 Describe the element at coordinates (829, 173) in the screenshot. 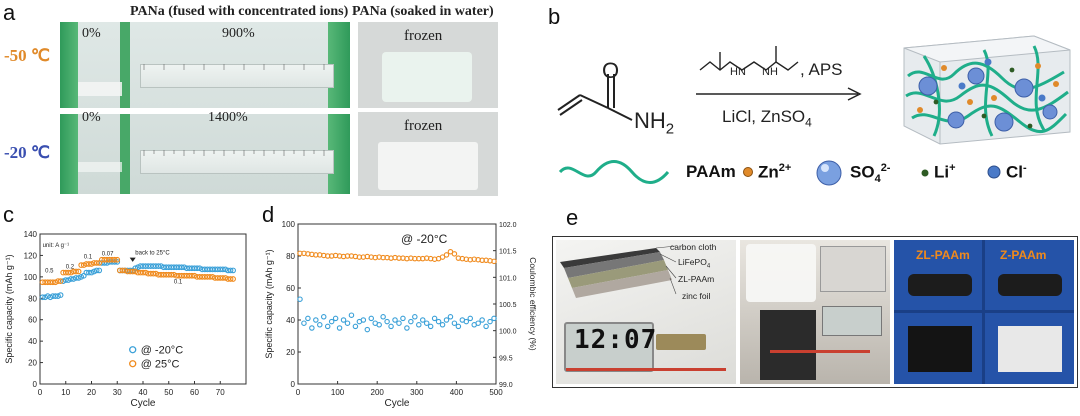

I see `legend-so4-icon` at that location.